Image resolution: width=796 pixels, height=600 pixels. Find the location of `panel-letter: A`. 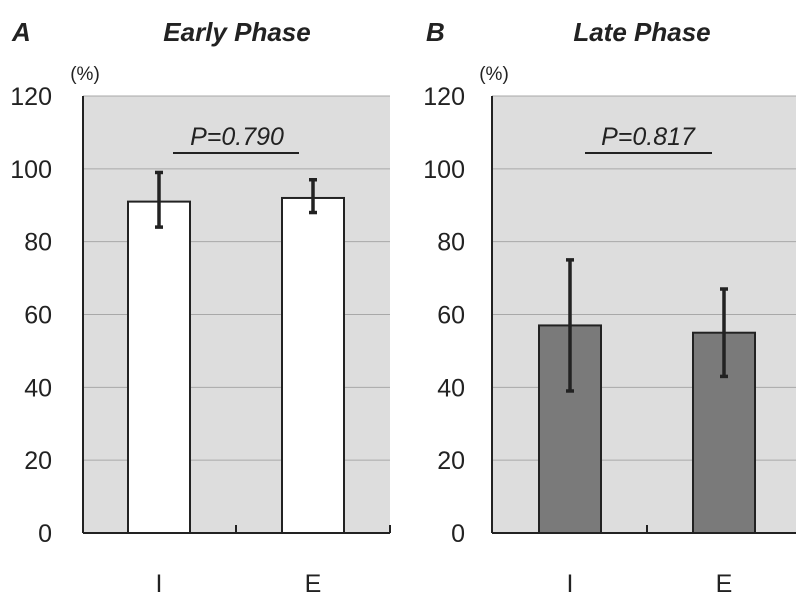

panel-letter: A is located at coordinates (21, 32).